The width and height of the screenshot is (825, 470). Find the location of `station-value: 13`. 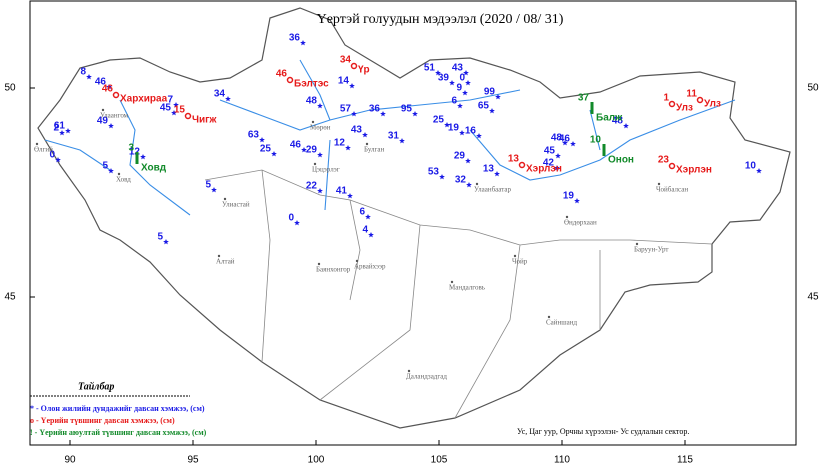

station-value: 13 is located at coordinates (489, 169).